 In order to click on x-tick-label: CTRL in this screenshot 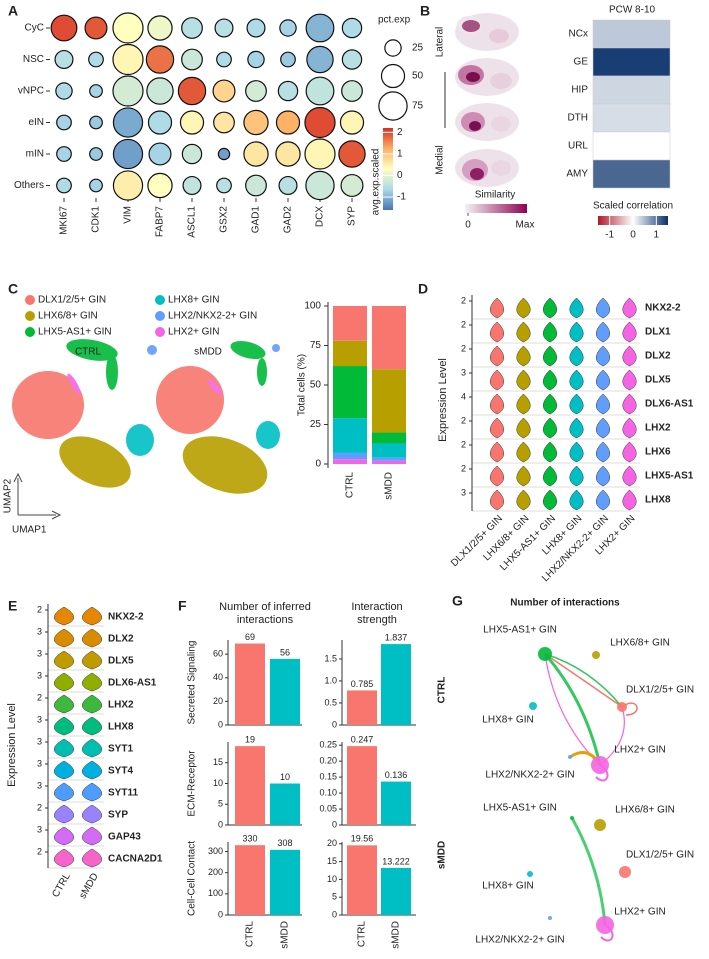, I will do `click(61, 885)`.